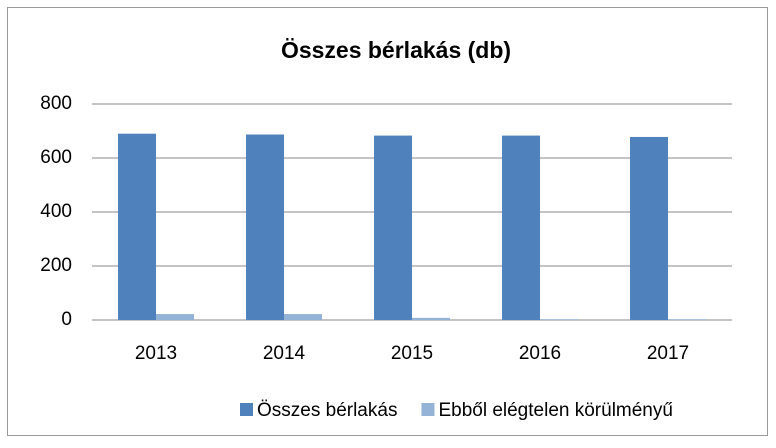 This screenshot has height=448, width=776. I want to click on chart-title: Összes bérlakás (db), so click(396, 50).